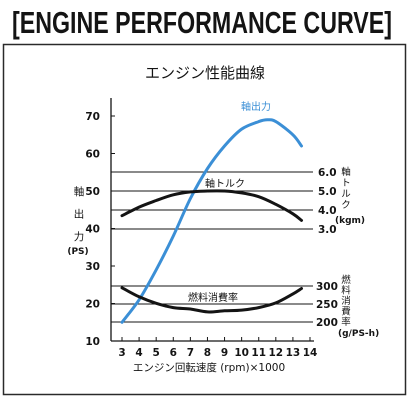  Describe the element at coordinates (173, 353) in the screenshot. I see `x-axis-tick-label: 6` at that location.